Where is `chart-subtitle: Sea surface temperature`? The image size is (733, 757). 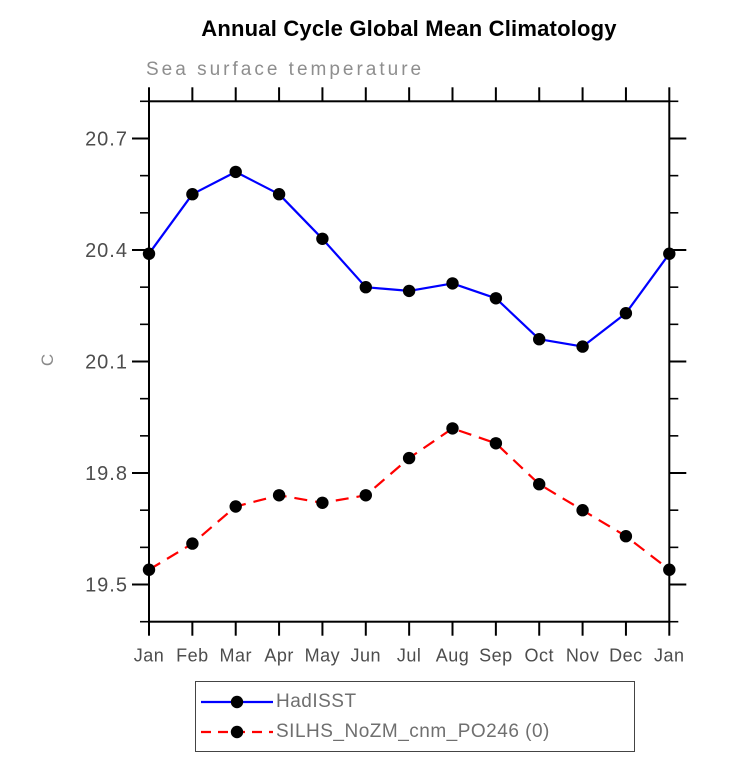
chart-subtitle: Sea surface temperature is located at coordinates (285, 69).